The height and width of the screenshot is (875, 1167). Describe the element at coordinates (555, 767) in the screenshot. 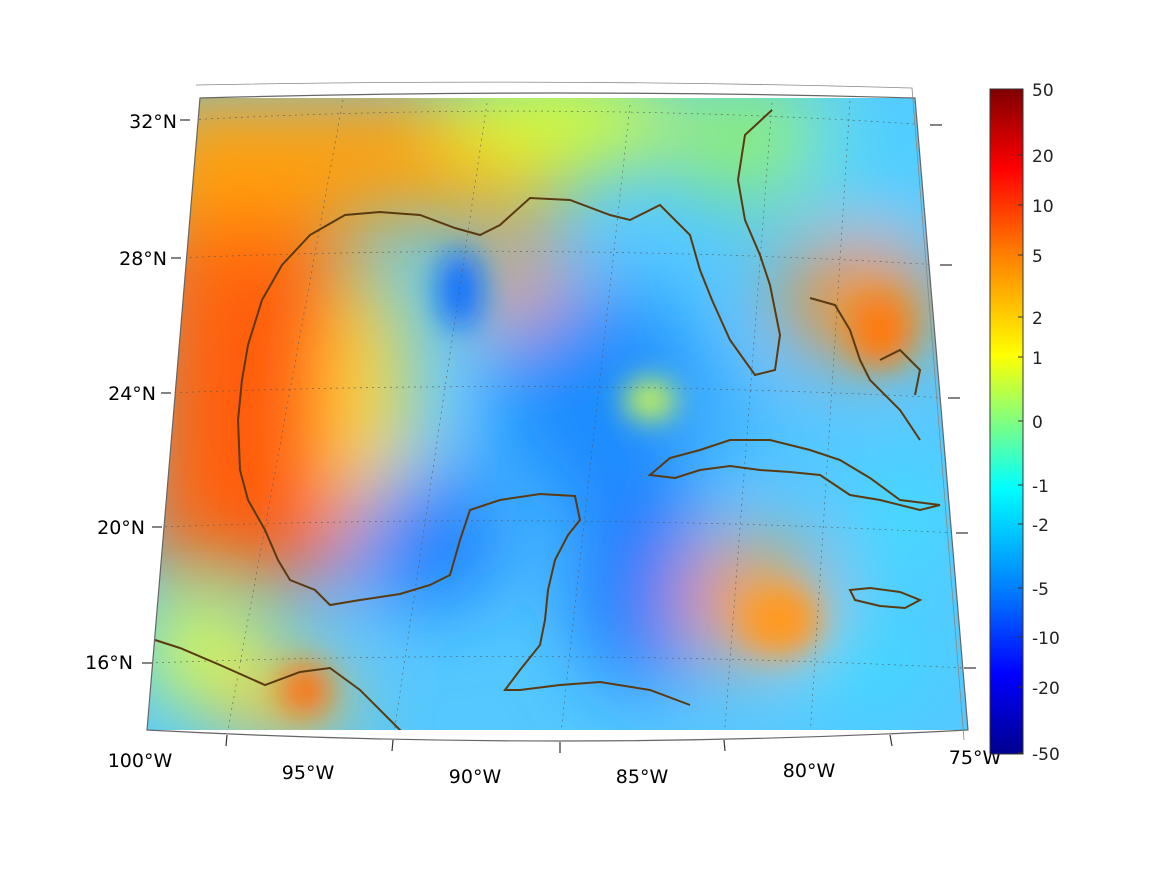

I see `lon-labels: 100°W 95°W 90°W 85°W 80°W 75°W` at that location.